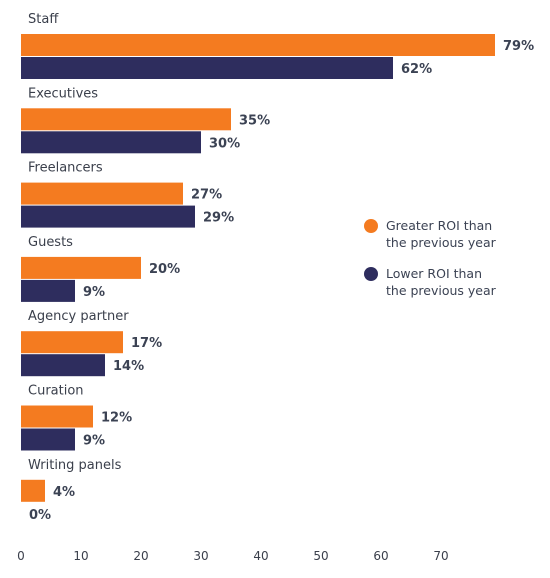 The width and height of the screenshot is (550, 578). I want to click on value-label-freelancers-lower: 29%, so click(218, 218).